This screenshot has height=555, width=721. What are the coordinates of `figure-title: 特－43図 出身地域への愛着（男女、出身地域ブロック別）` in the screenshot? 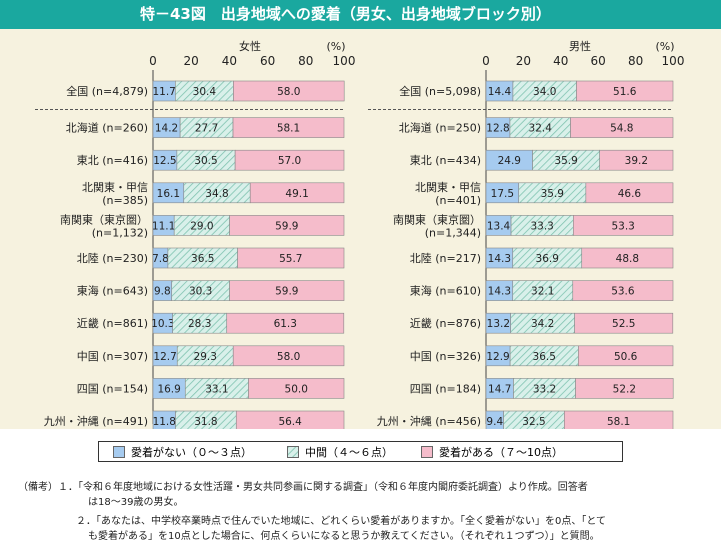 It's located at (360, 14).